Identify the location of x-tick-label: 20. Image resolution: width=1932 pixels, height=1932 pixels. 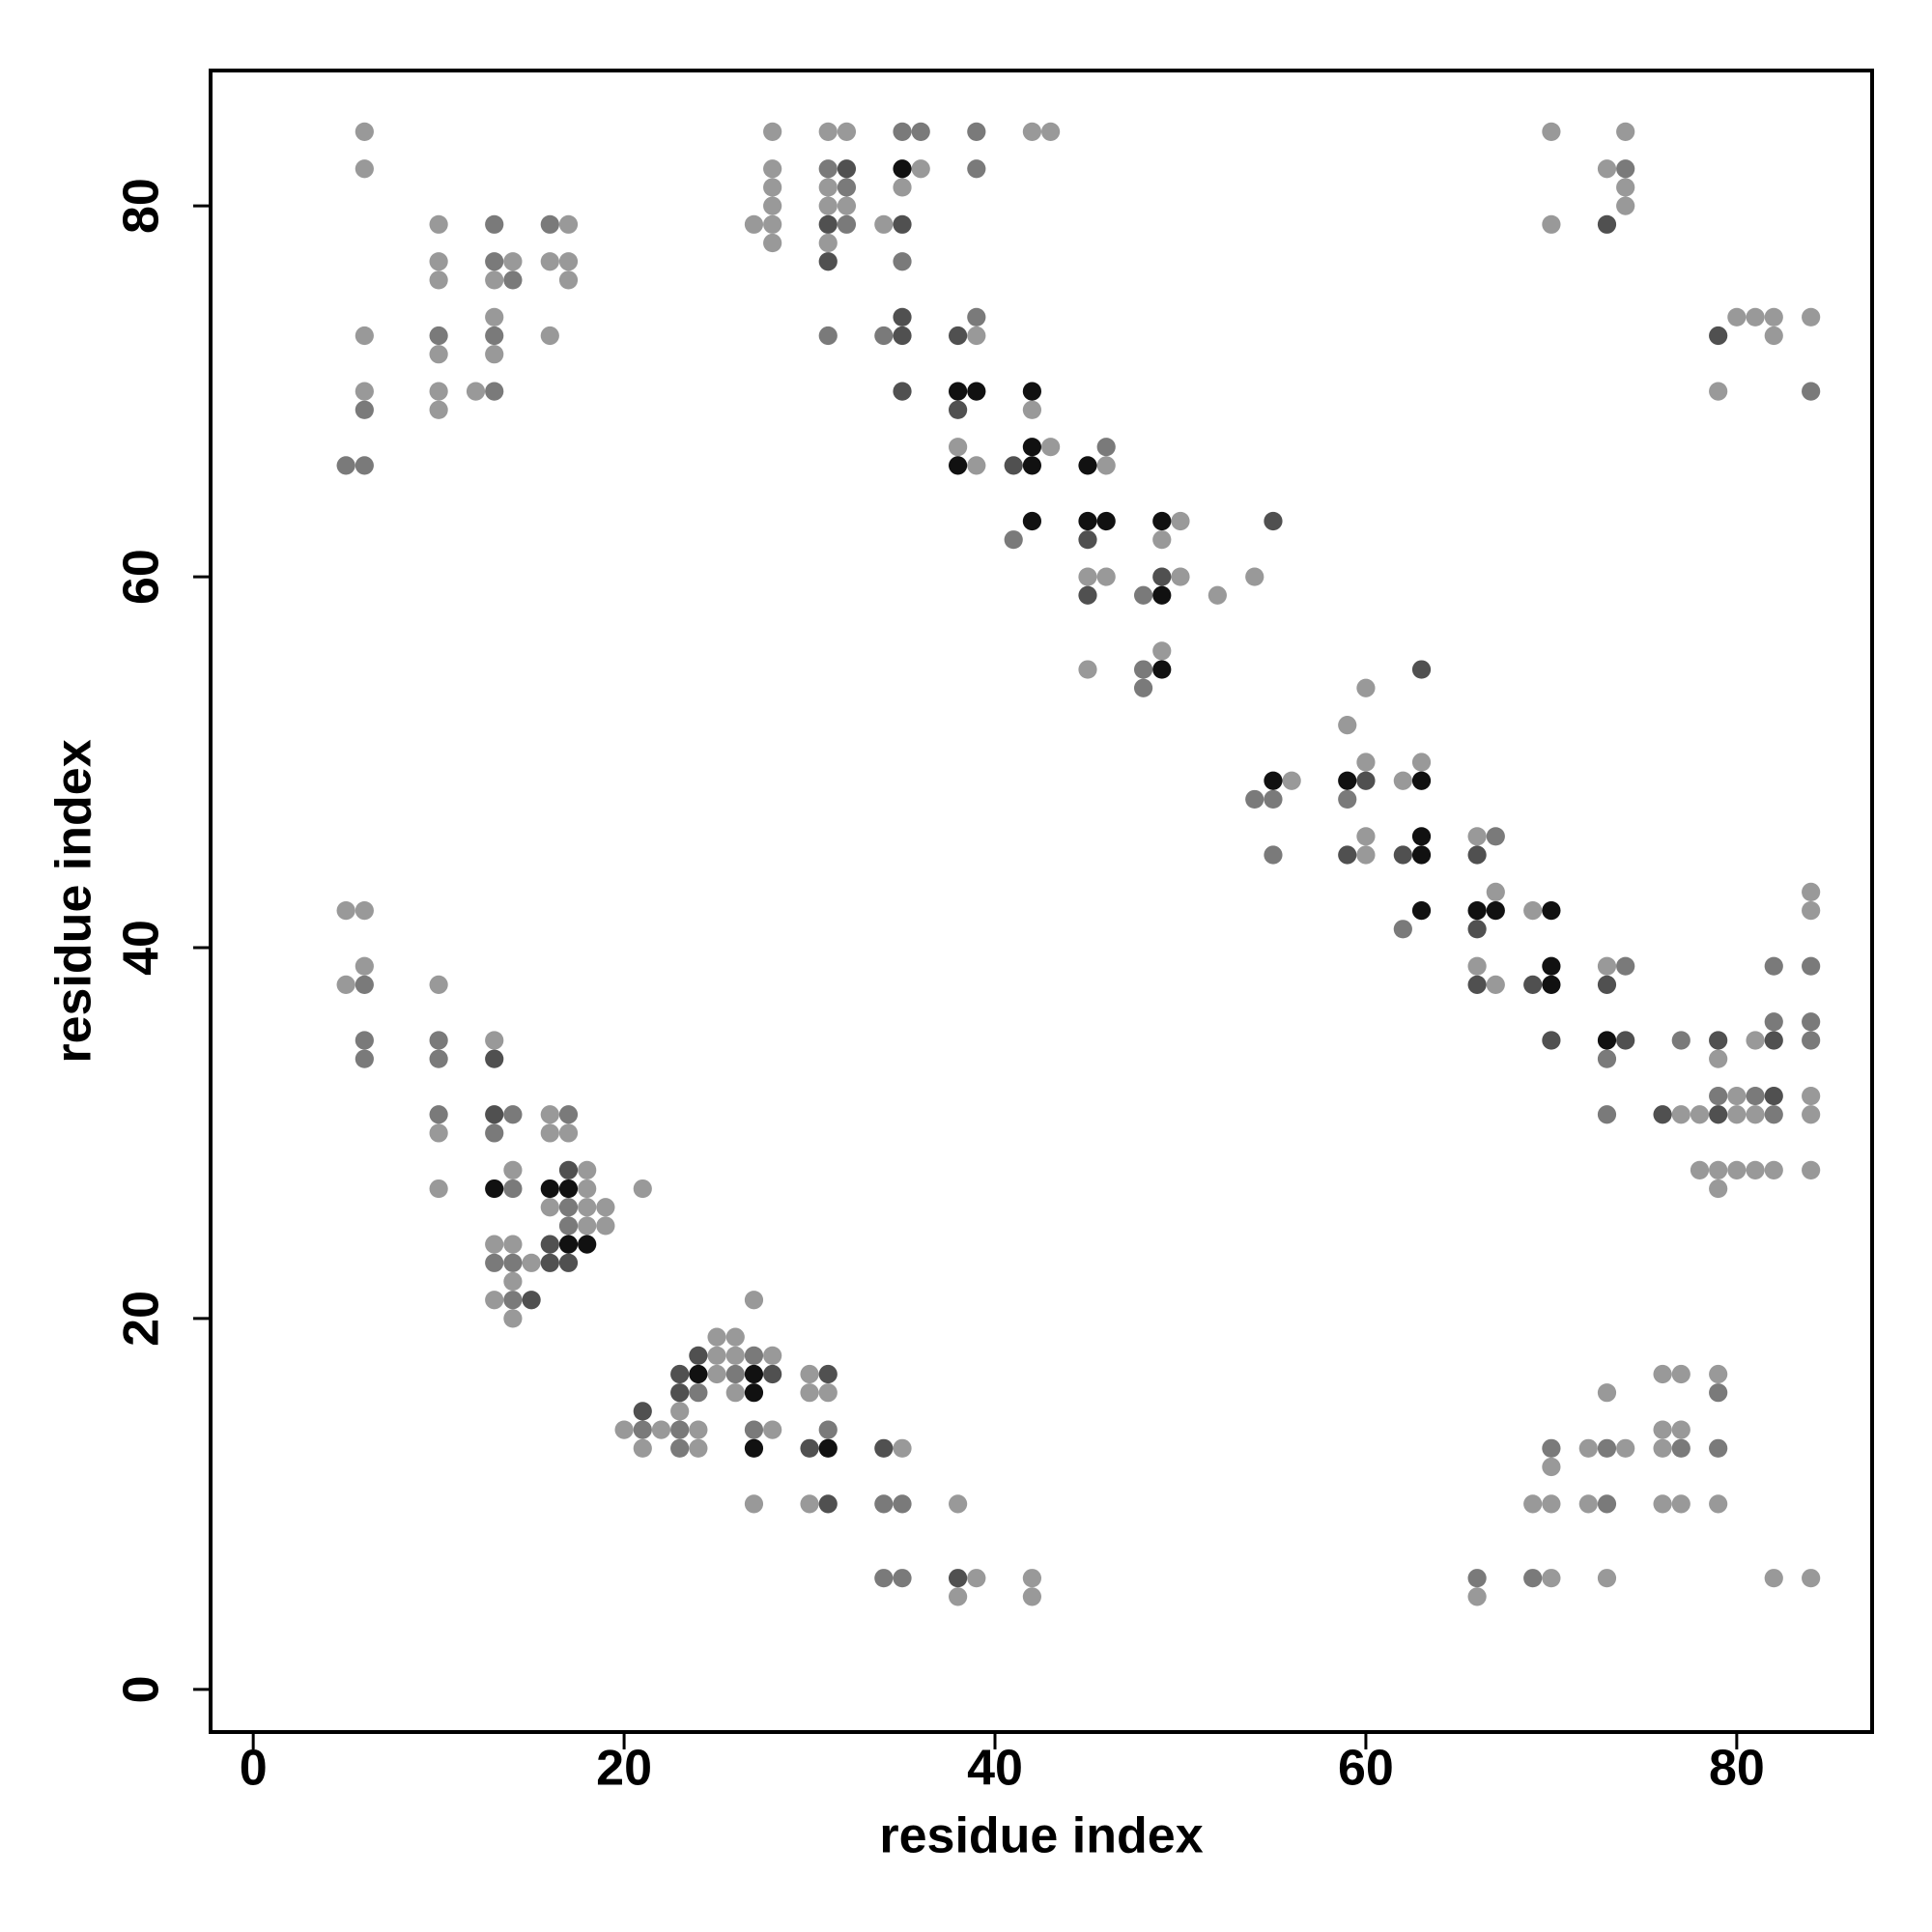
(624, 1769).